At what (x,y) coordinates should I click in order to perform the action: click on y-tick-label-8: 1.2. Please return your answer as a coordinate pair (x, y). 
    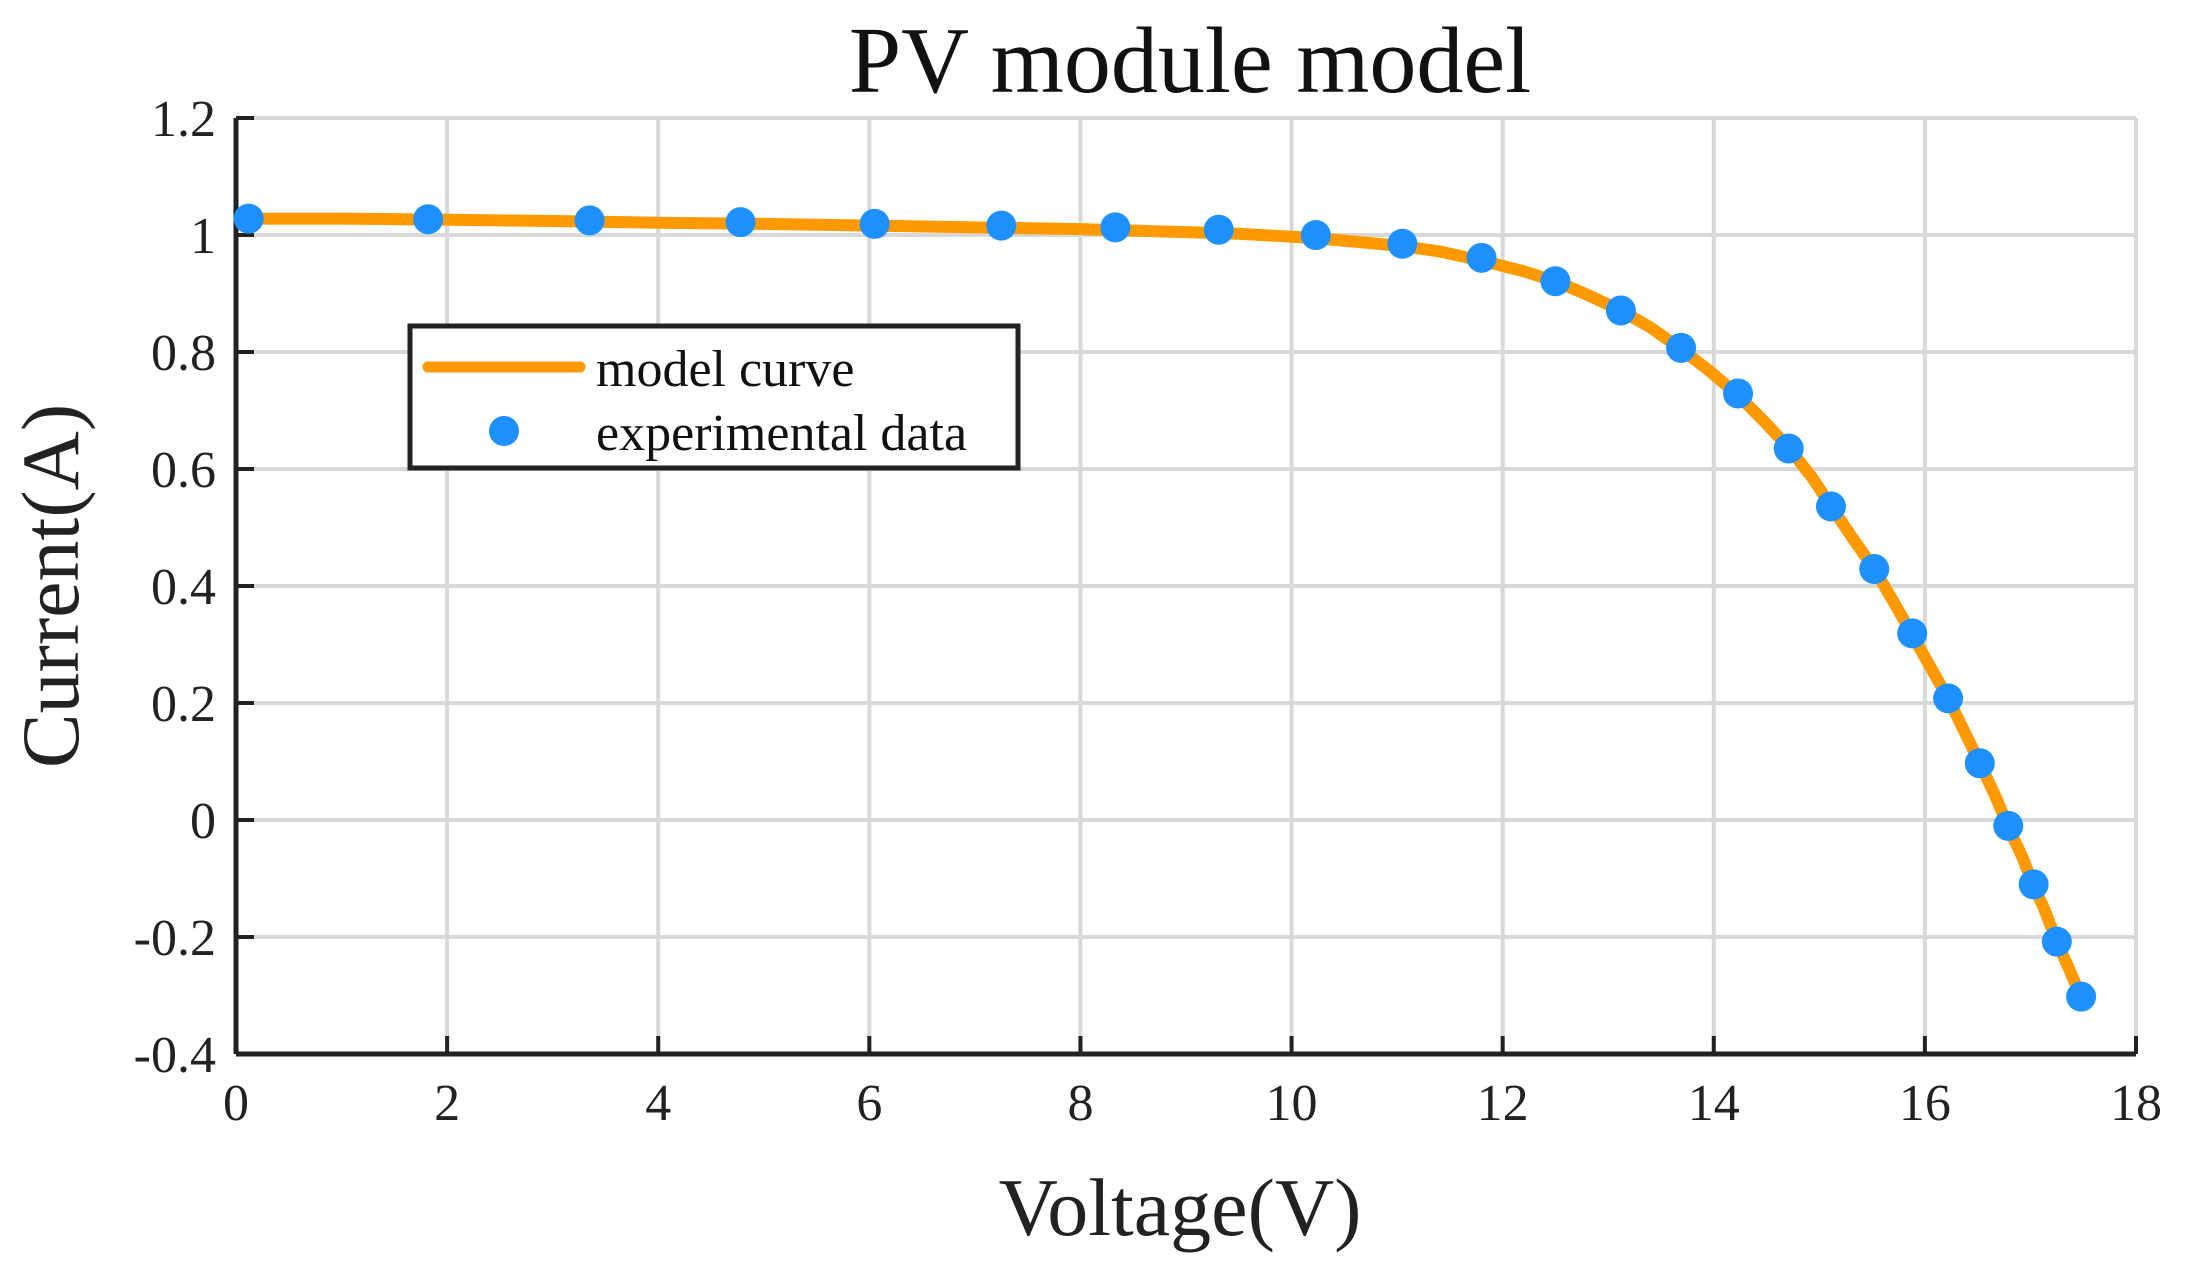
    Looking at the image, I should click on (183, 119).